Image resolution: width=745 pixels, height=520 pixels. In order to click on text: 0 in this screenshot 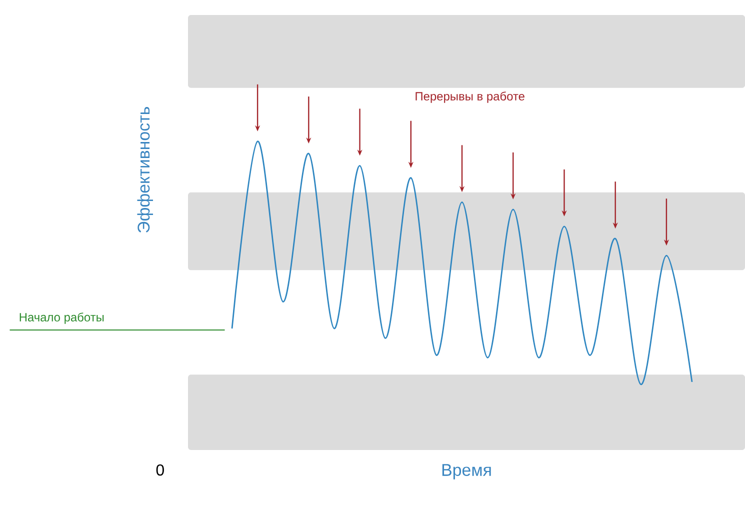, I will do `click(160, 470)`.